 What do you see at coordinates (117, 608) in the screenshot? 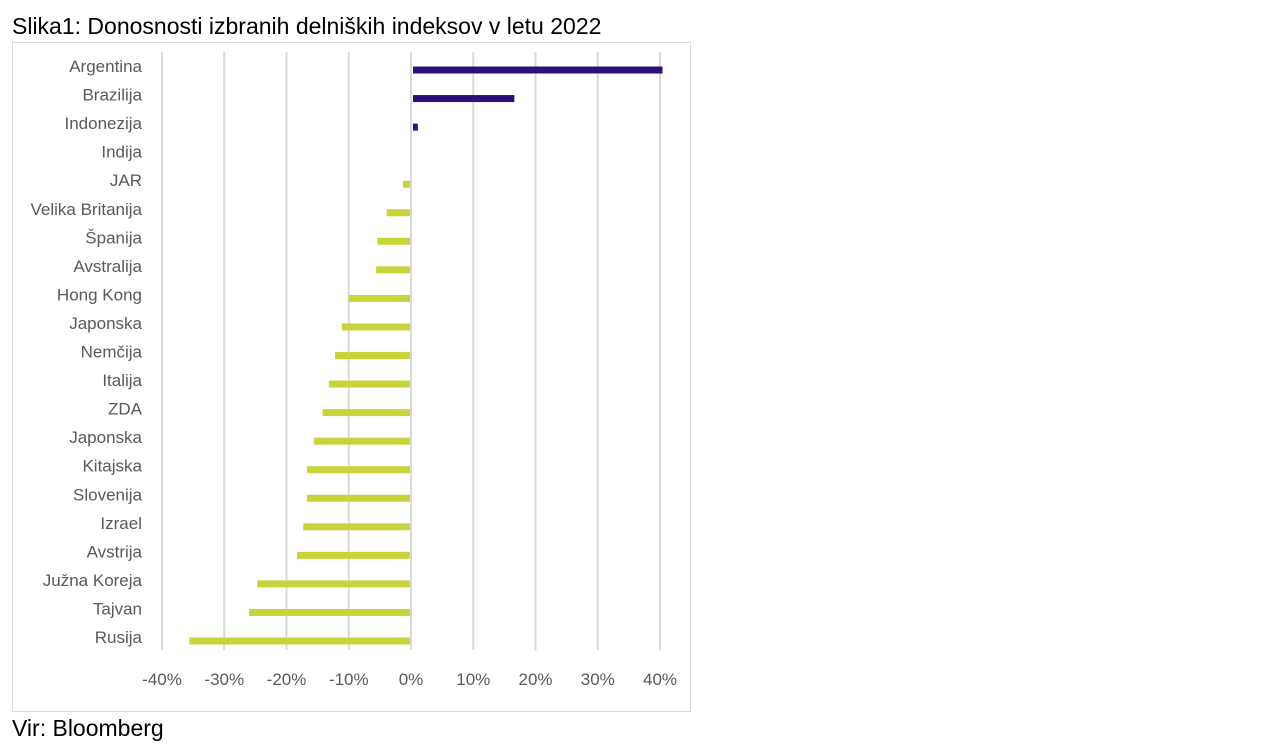
I see `category-label: Tajvan` at bounding box center [117, 608].